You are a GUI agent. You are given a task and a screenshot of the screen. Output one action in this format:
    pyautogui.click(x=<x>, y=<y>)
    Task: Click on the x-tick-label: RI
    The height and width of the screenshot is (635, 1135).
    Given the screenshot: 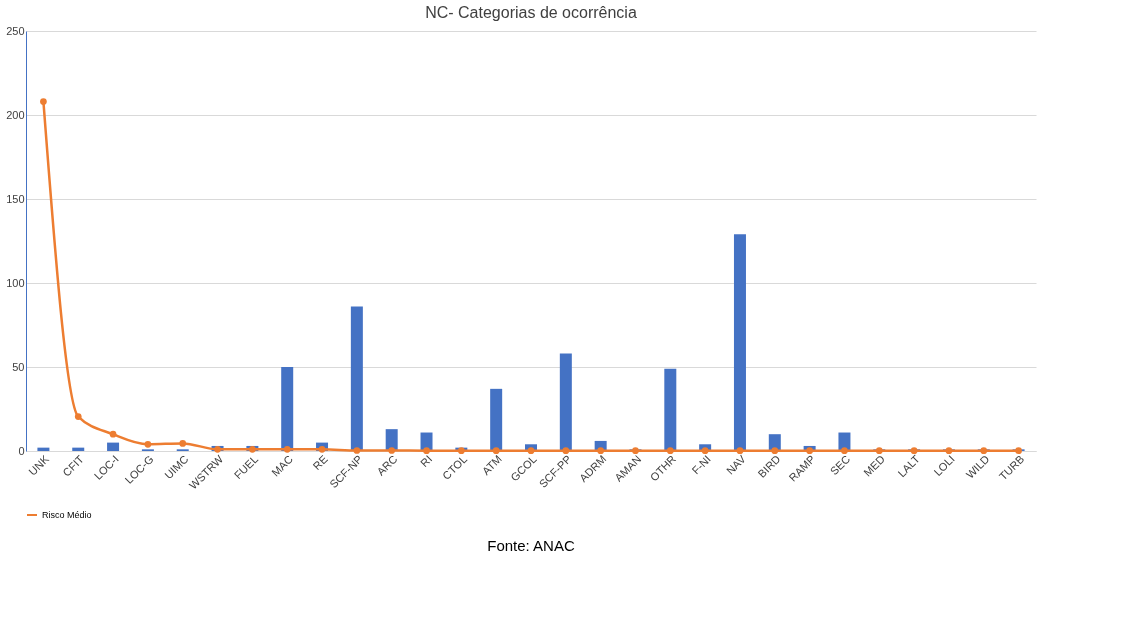 What is the action you would take?
    pyautogui.click(x=426, y=461)
    